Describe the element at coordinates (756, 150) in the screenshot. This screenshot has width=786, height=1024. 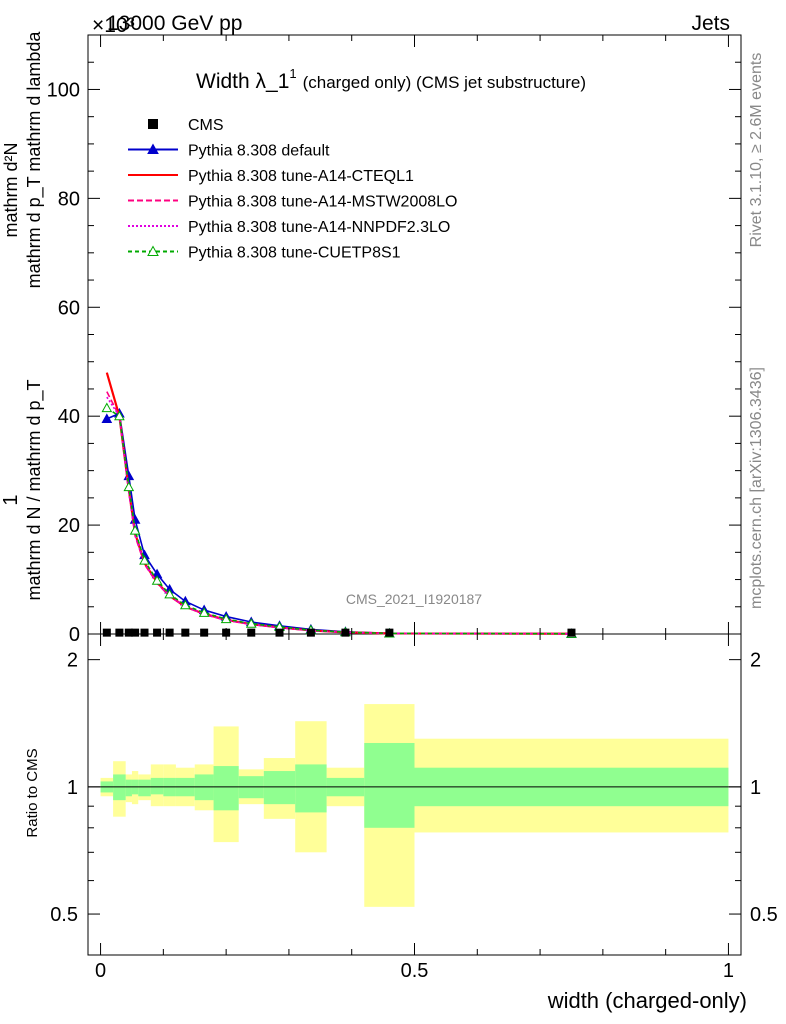
I see `rivet-label: Rivet 3.1.10, ≥ 2.6M events` at that location.